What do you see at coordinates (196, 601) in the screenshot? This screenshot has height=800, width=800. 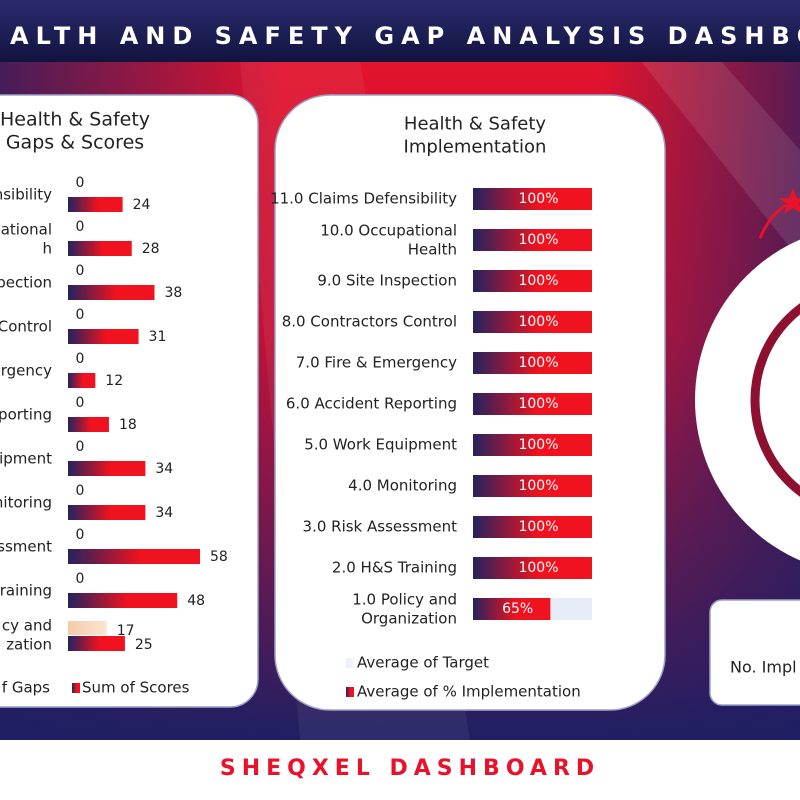 I see `score-value-label: 48` at bounding box center [196, 601].